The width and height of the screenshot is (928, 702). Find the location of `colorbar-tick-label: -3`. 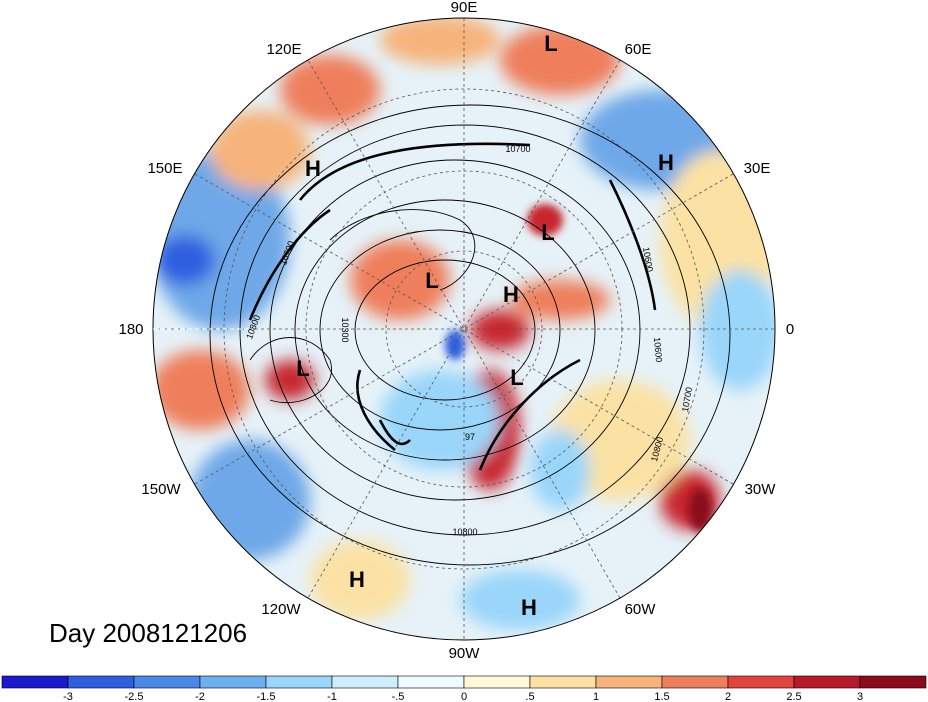

colorbar-tick-label: -3 is located at coordinates (68, 696).